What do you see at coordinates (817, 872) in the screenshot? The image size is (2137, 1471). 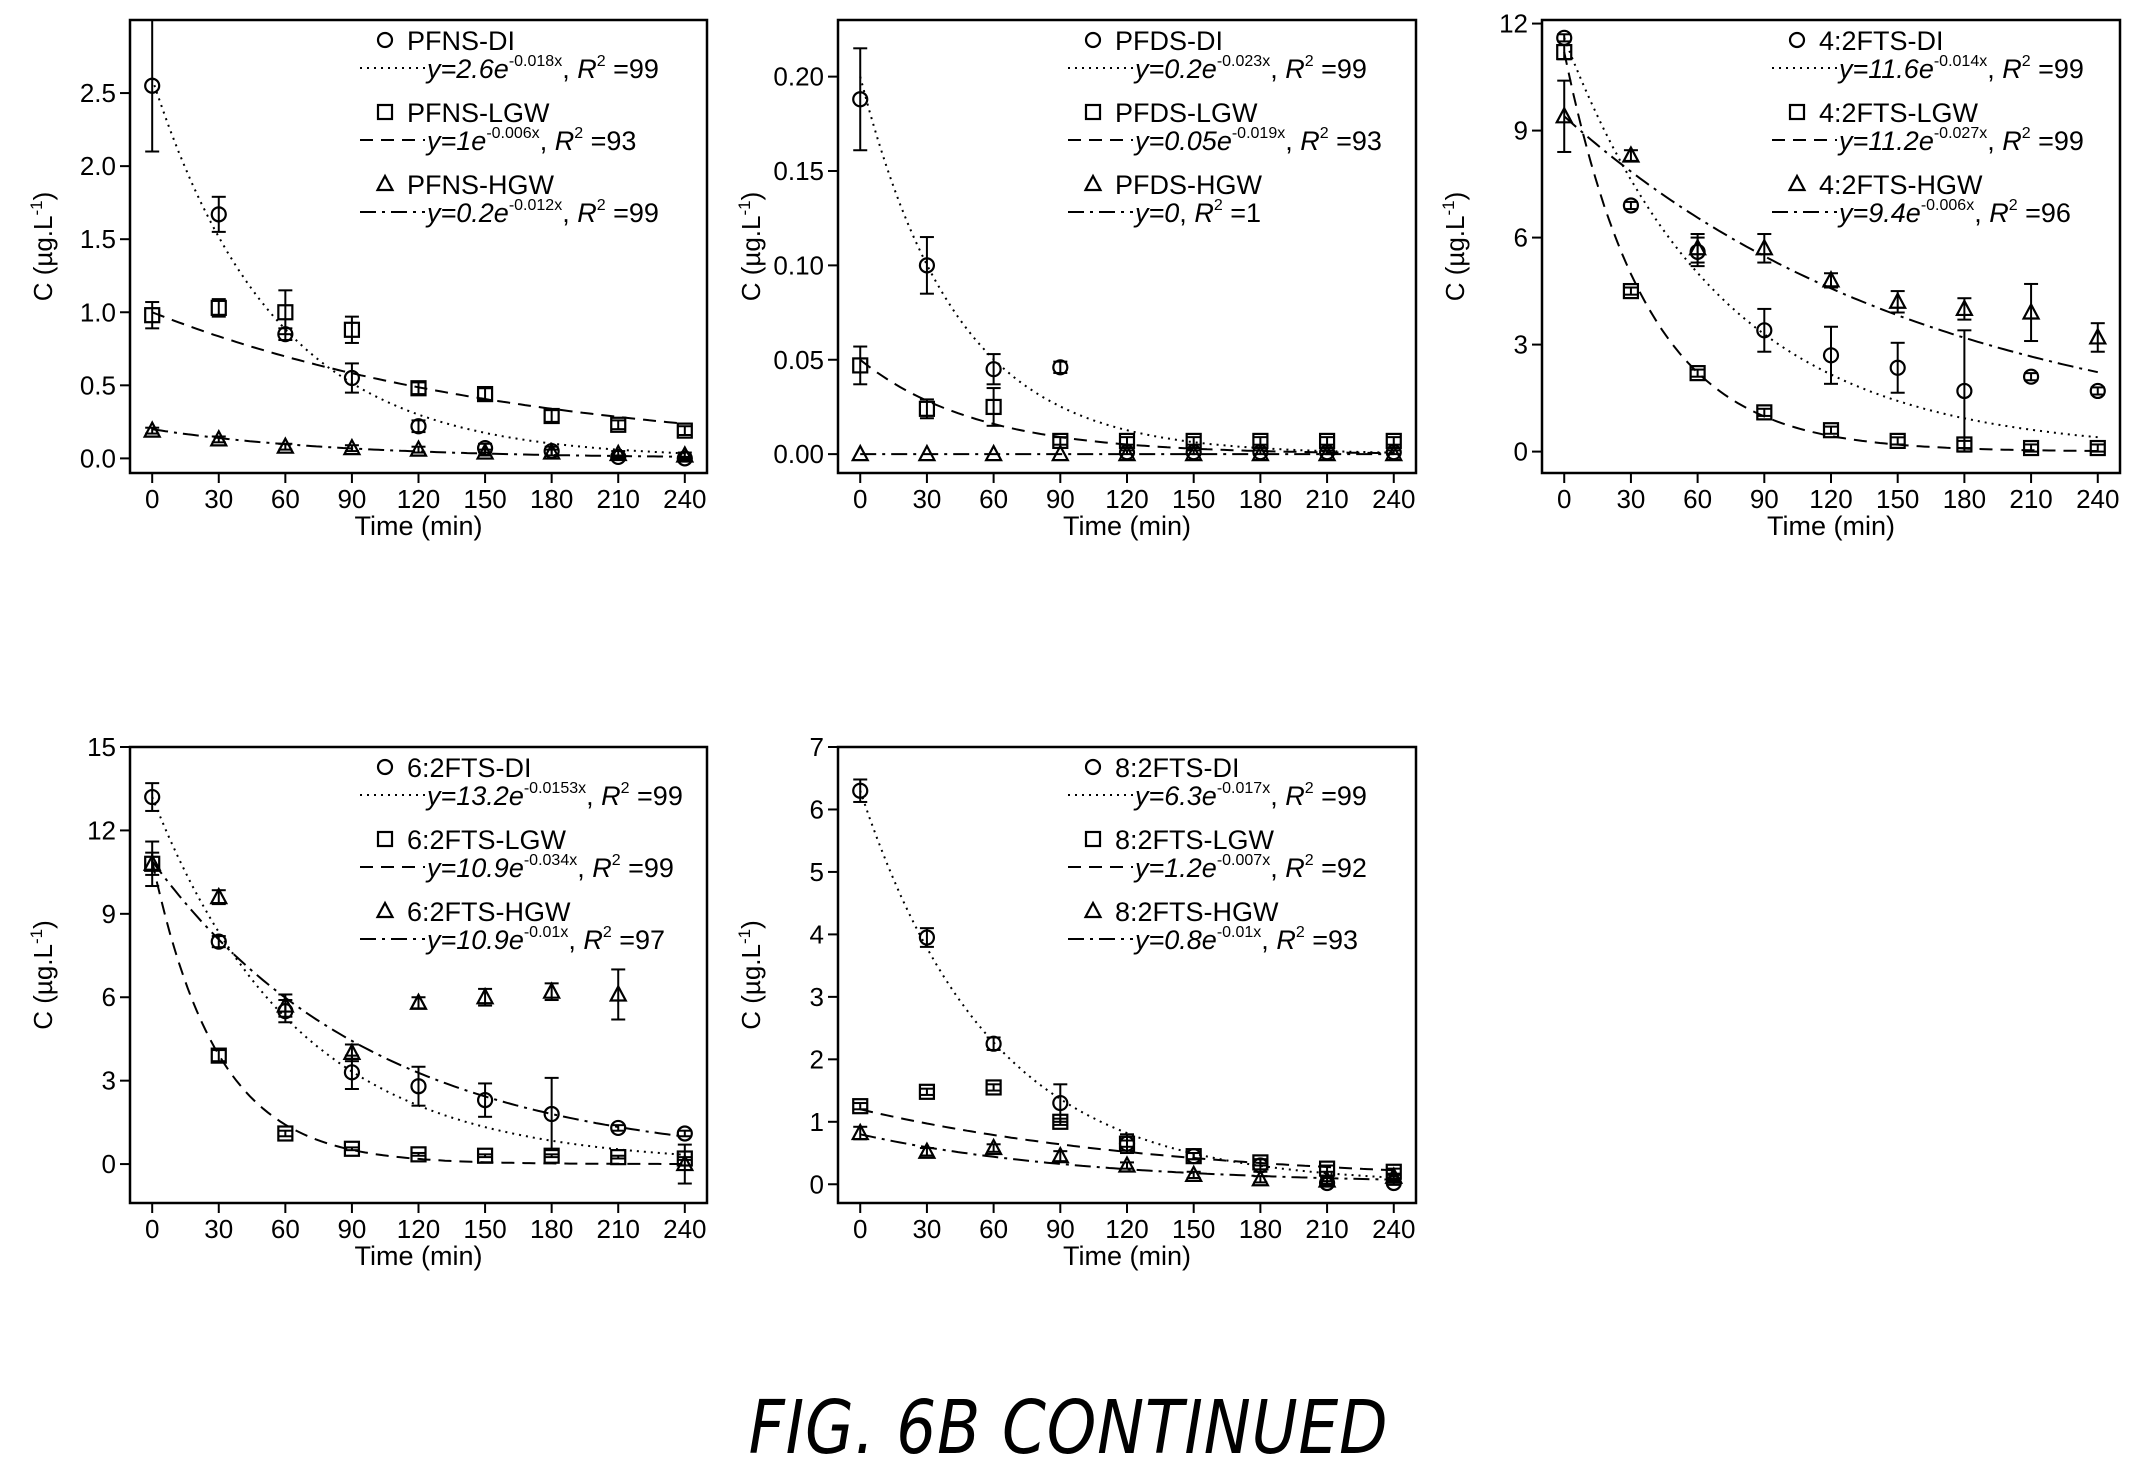 I see `y-tick-label: 5` at bounding box center [817, 872].